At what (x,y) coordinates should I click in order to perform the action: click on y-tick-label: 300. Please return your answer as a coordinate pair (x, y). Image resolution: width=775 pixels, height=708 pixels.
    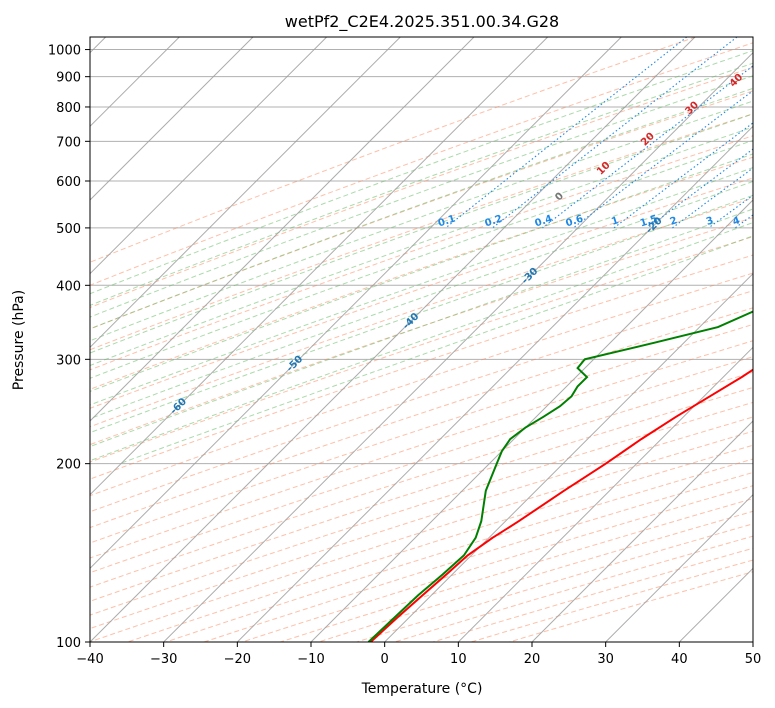
    Looking at the image, I should click on (68, 360).